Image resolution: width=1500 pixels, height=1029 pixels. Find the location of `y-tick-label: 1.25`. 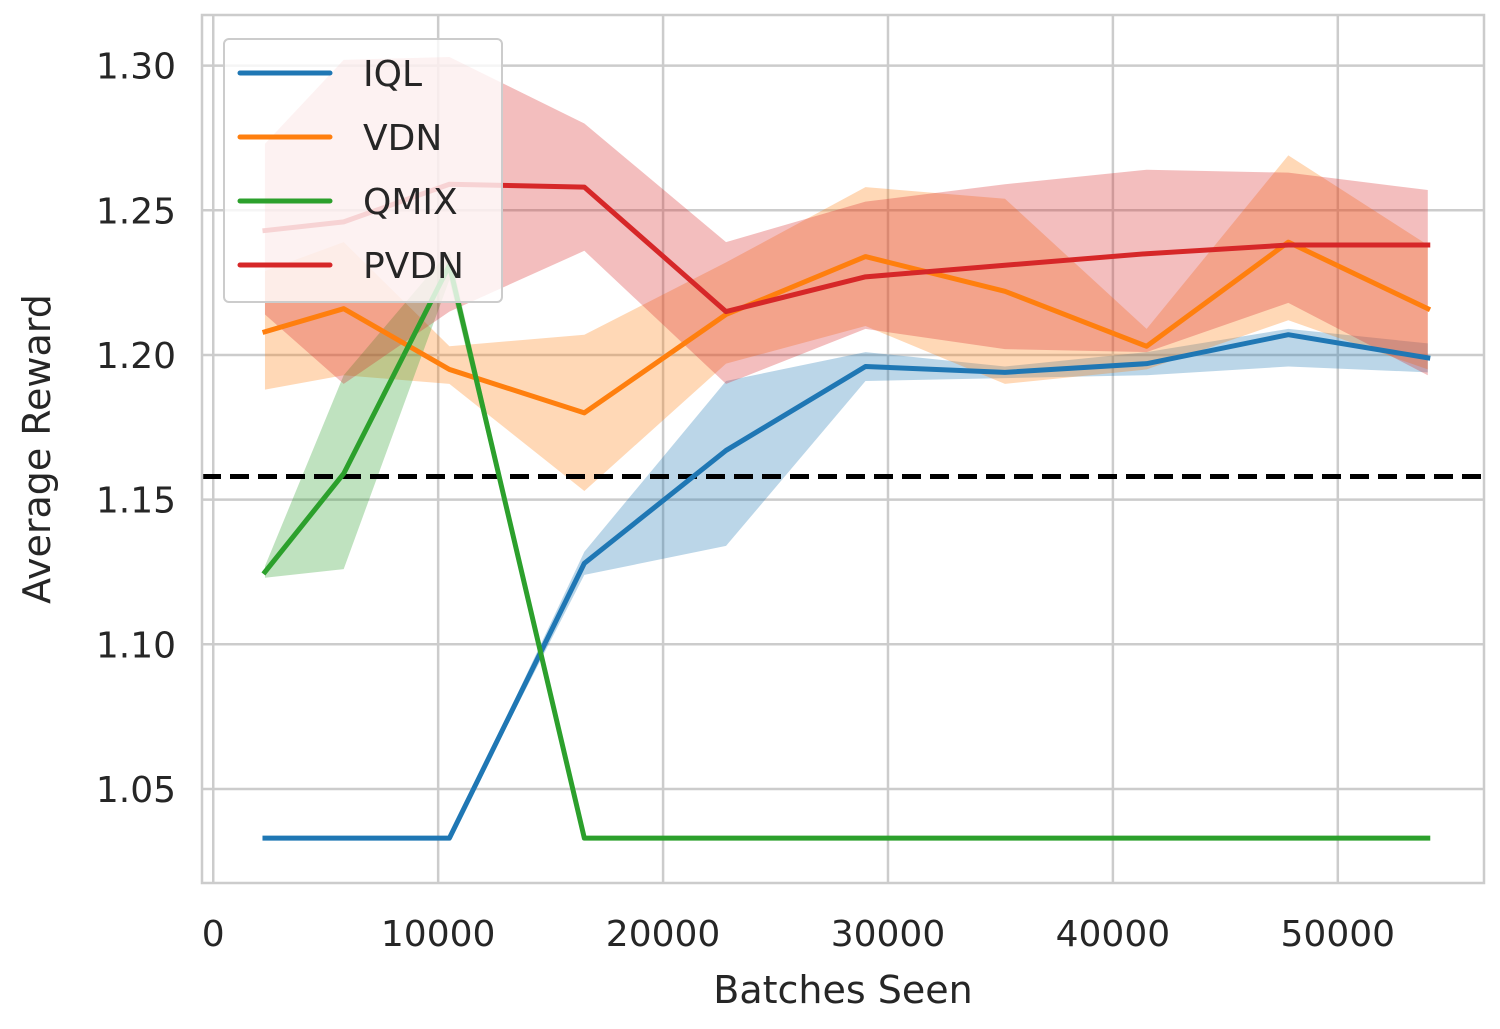

y-tick-label: 1.25 is located at coordinates (136, 211).